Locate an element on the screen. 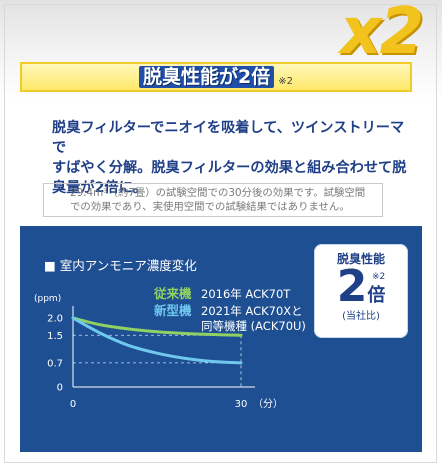 Image resolution: width=442 pixels, height=468 pixels. legend-old-model-name: 従来機 is located at coordinates (172, 293).